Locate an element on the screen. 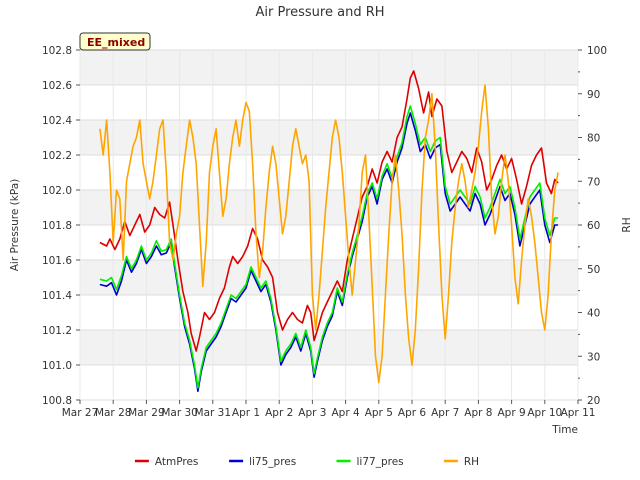 This screenshot has width=640, height=480. x-tick-label: Mar 31 is located at coordinates (213, 413).